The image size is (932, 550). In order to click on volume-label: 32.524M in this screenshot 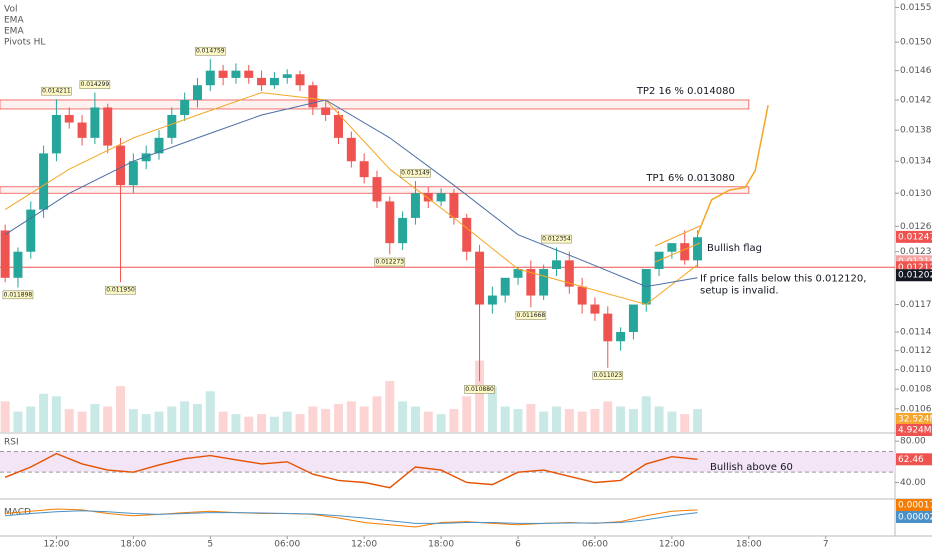, I will do `click(915, 420)`.